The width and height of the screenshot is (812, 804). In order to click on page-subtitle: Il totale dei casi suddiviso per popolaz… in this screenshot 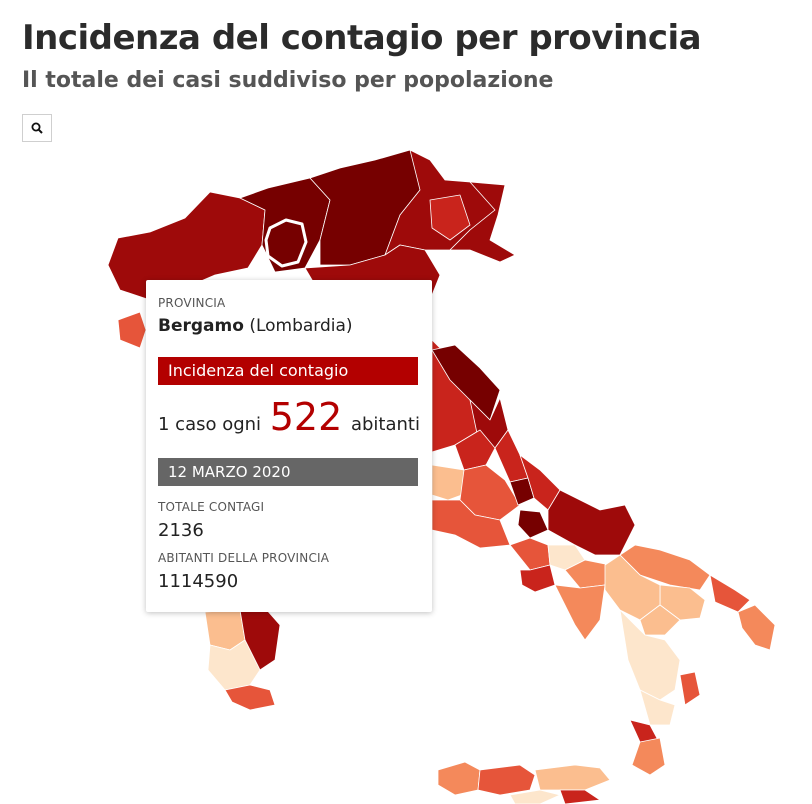, I will do `click(288, 80)`.